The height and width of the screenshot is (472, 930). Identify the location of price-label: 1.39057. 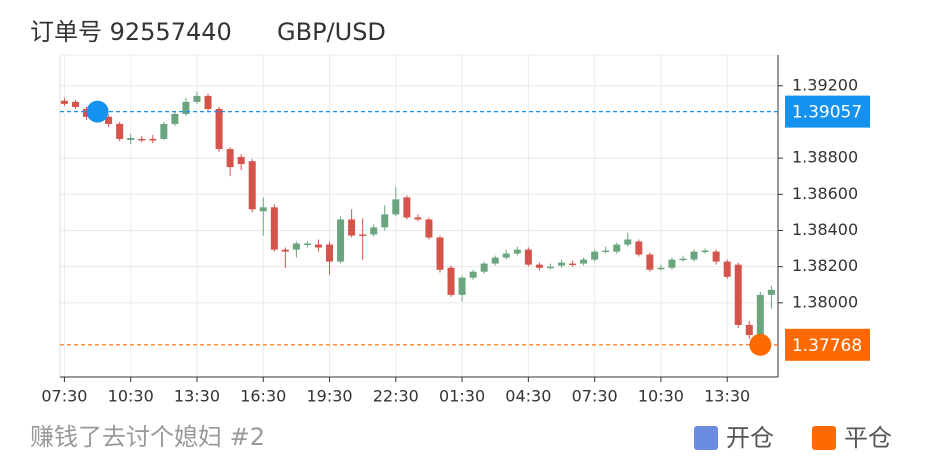
(827, 113).